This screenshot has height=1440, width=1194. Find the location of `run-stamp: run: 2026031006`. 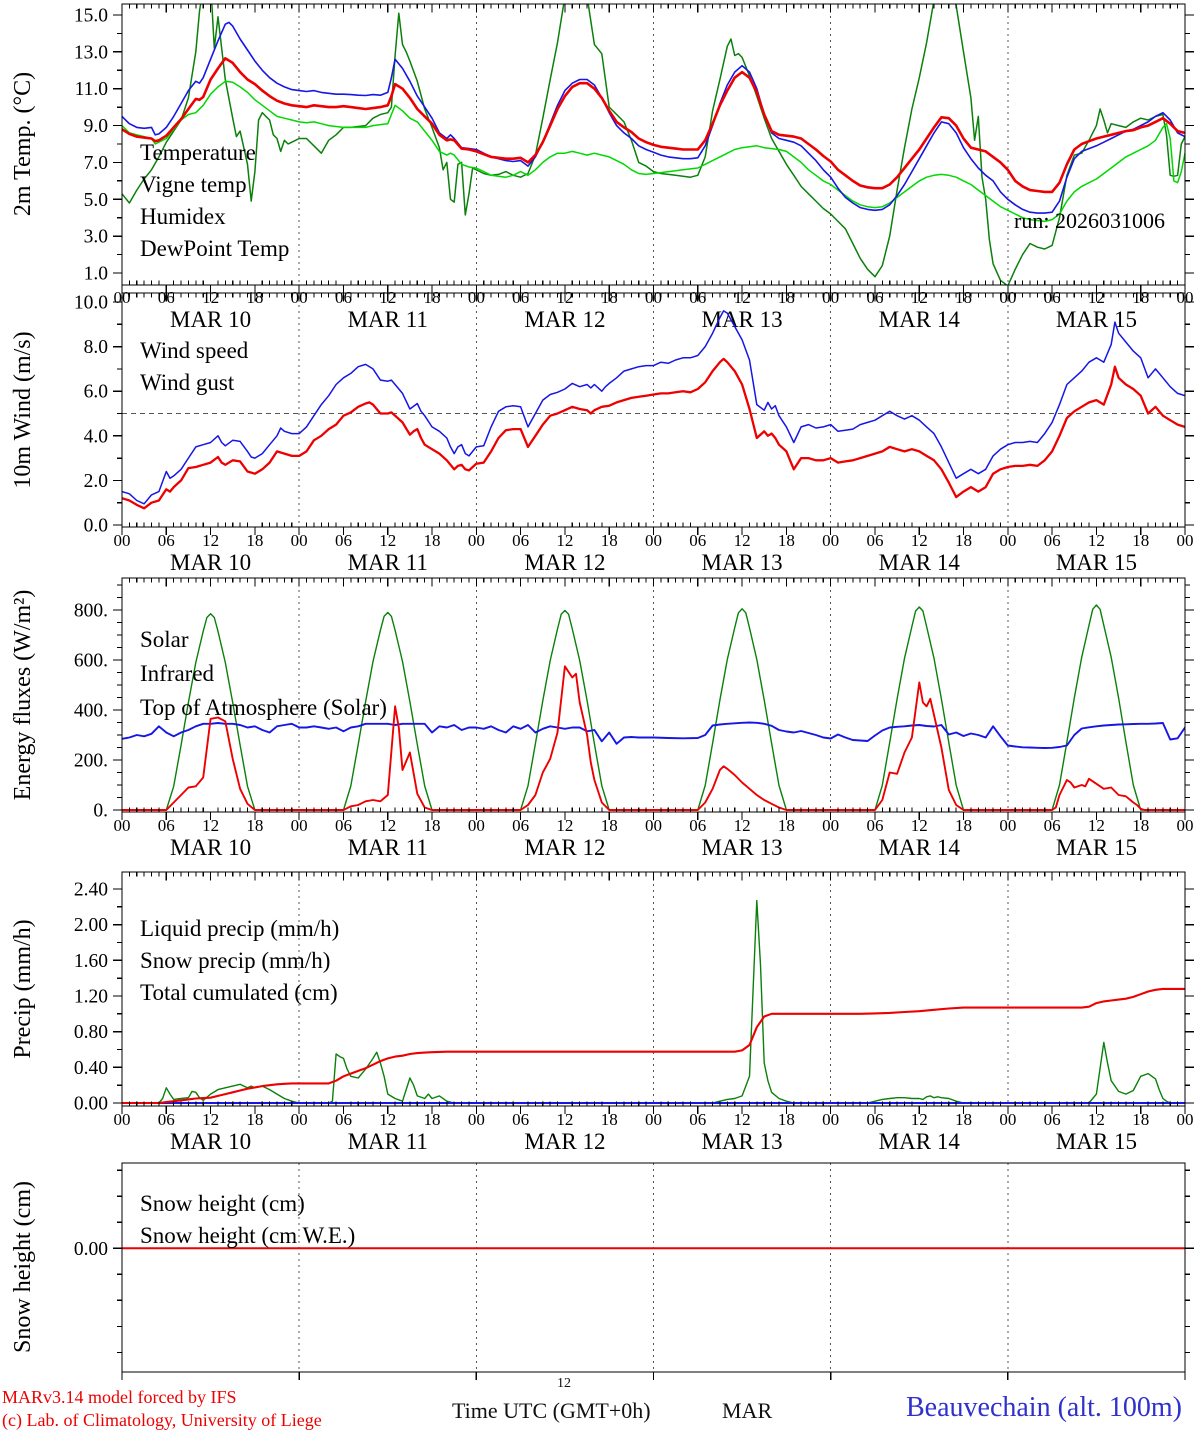

run-stamp: run: 2026031006 is located at coordinates (1089, 220).